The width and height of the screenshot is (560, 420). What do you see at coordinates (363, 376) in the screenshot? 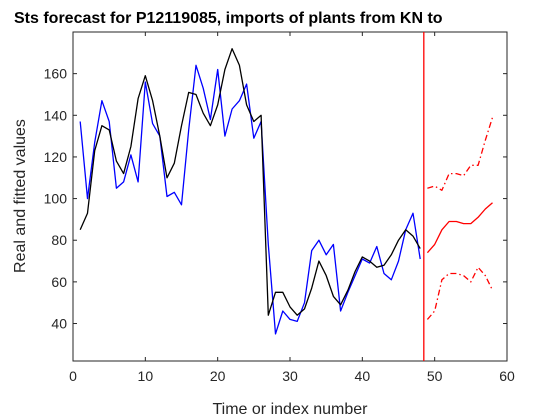
I see `x-tick-label: 40` at bounding box center [363, 376].